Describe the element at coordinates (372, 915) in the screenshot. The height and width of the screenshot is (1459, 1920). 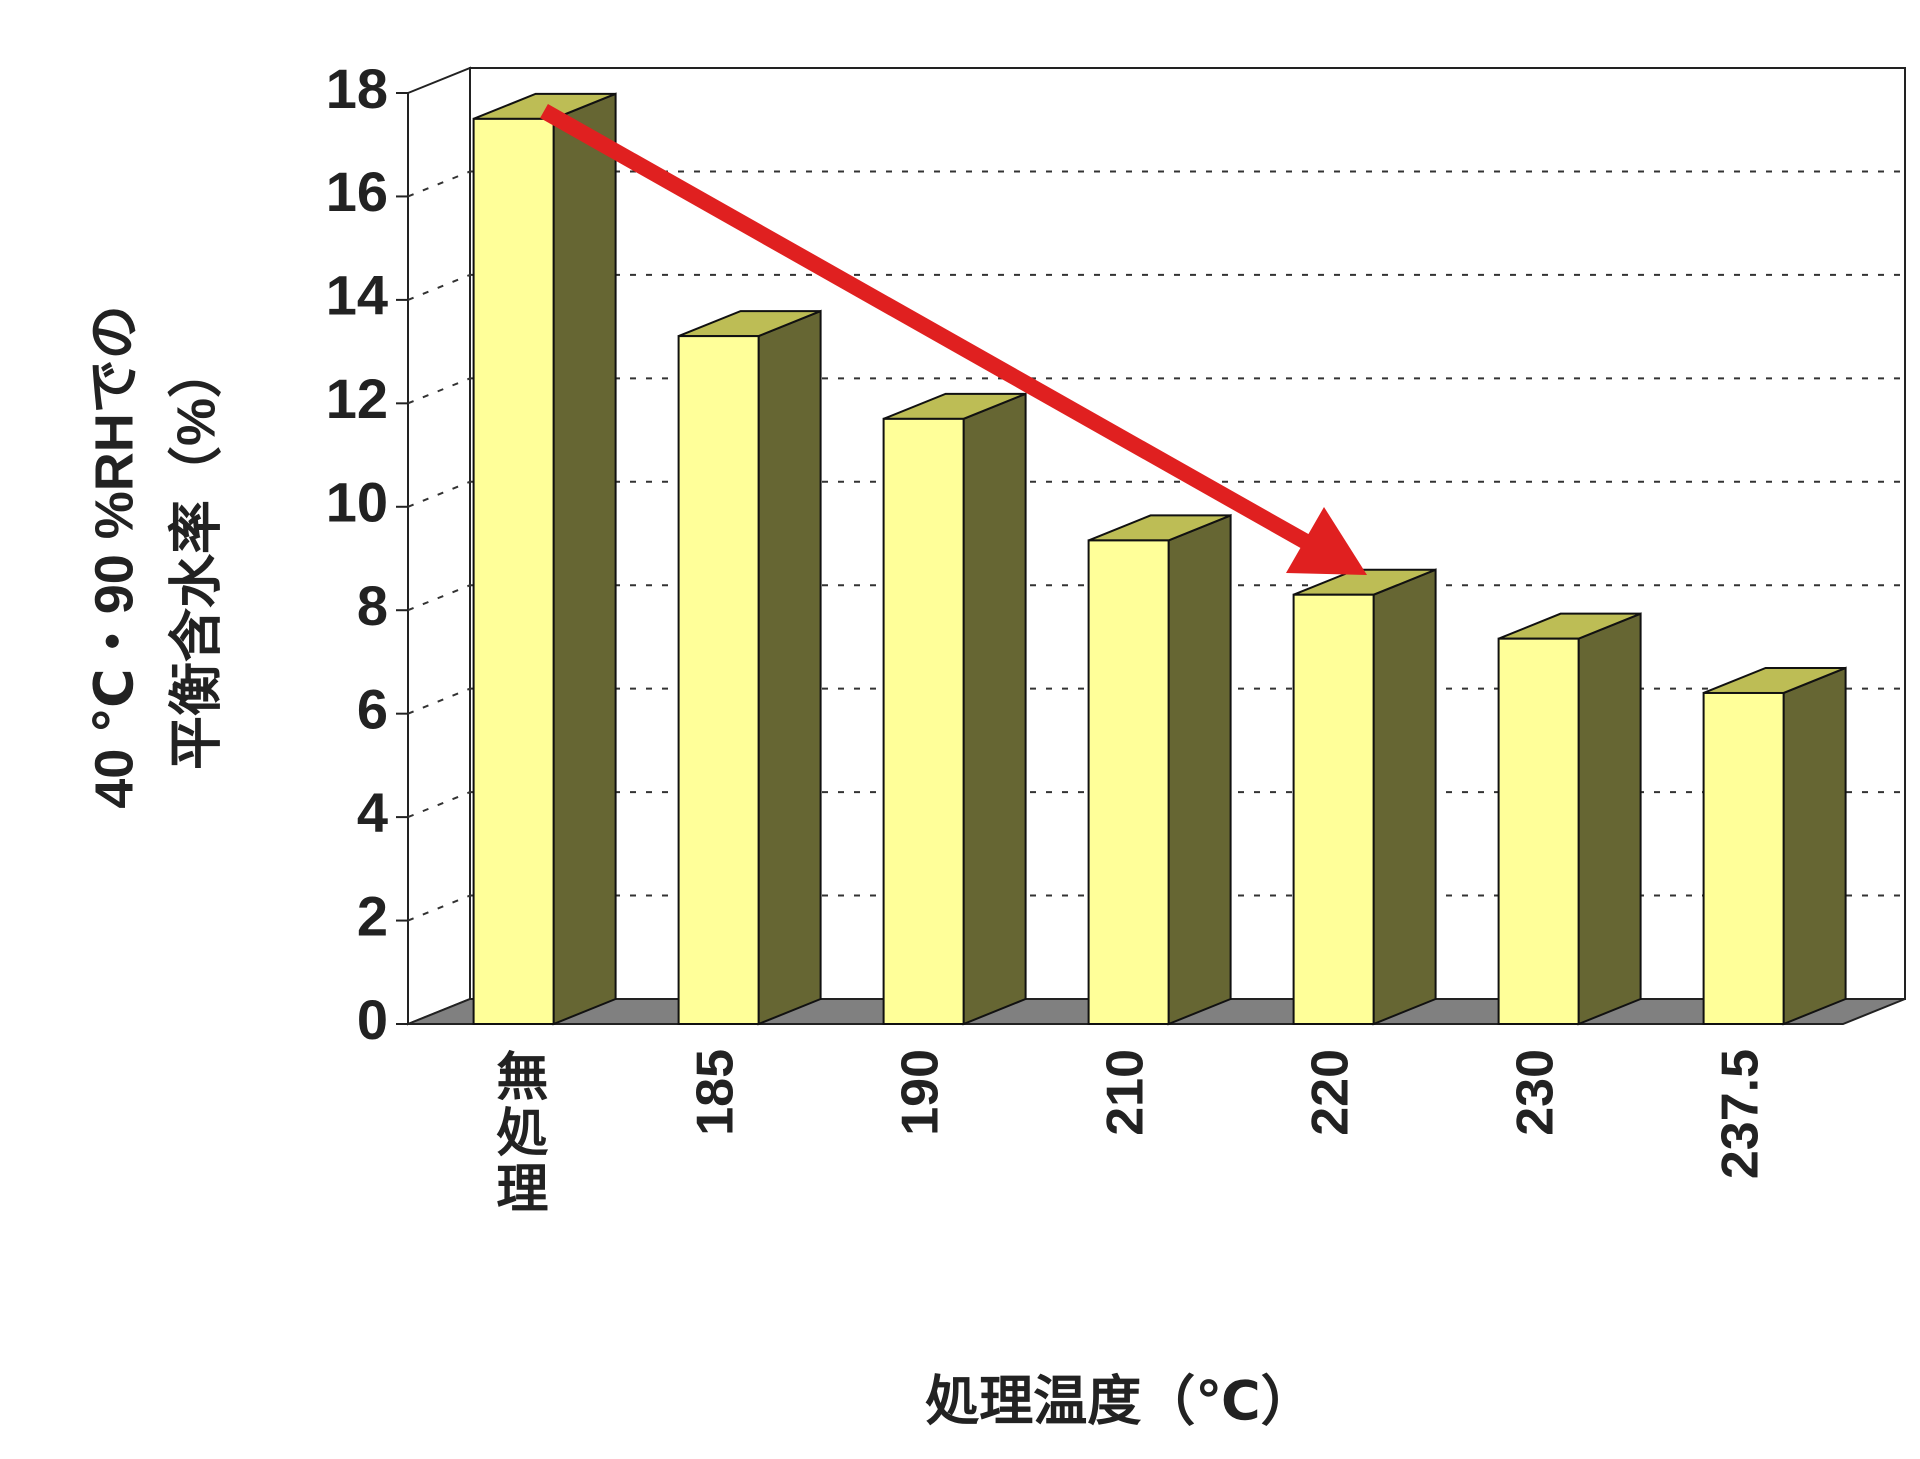
I see `y-tick-label: 2` at that location.